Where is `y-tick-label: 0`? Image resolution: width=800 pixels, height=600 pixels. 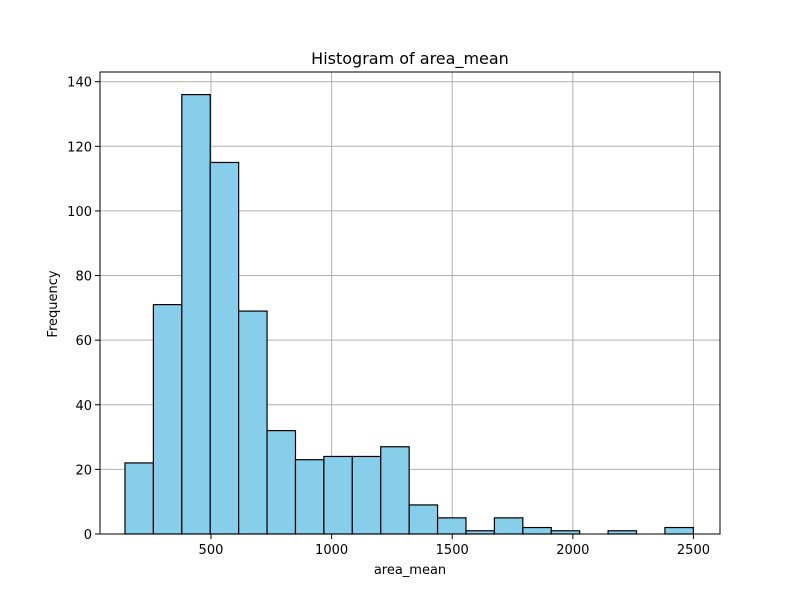
y-tick-label: 0 is located at coordinates (88, 535).